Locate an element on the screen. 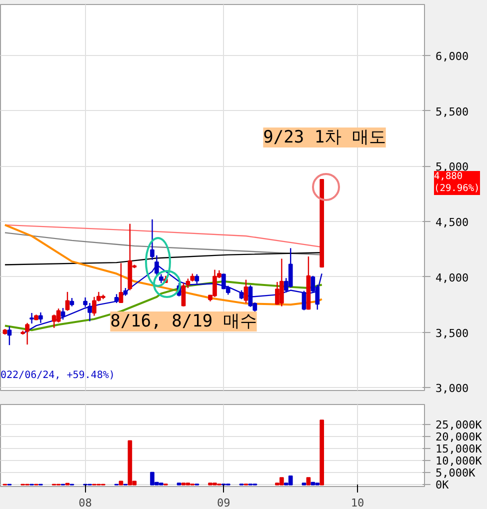  x-tick-label: 10 is located at coordinates (357, 502).